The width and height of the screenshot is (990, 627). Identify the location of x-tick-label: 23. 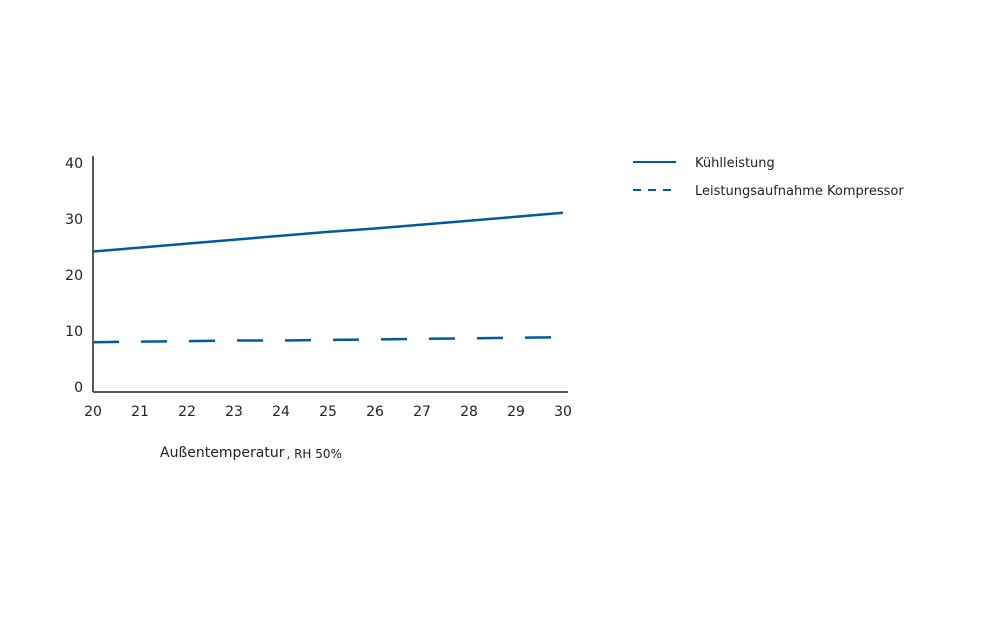
(234, 412).